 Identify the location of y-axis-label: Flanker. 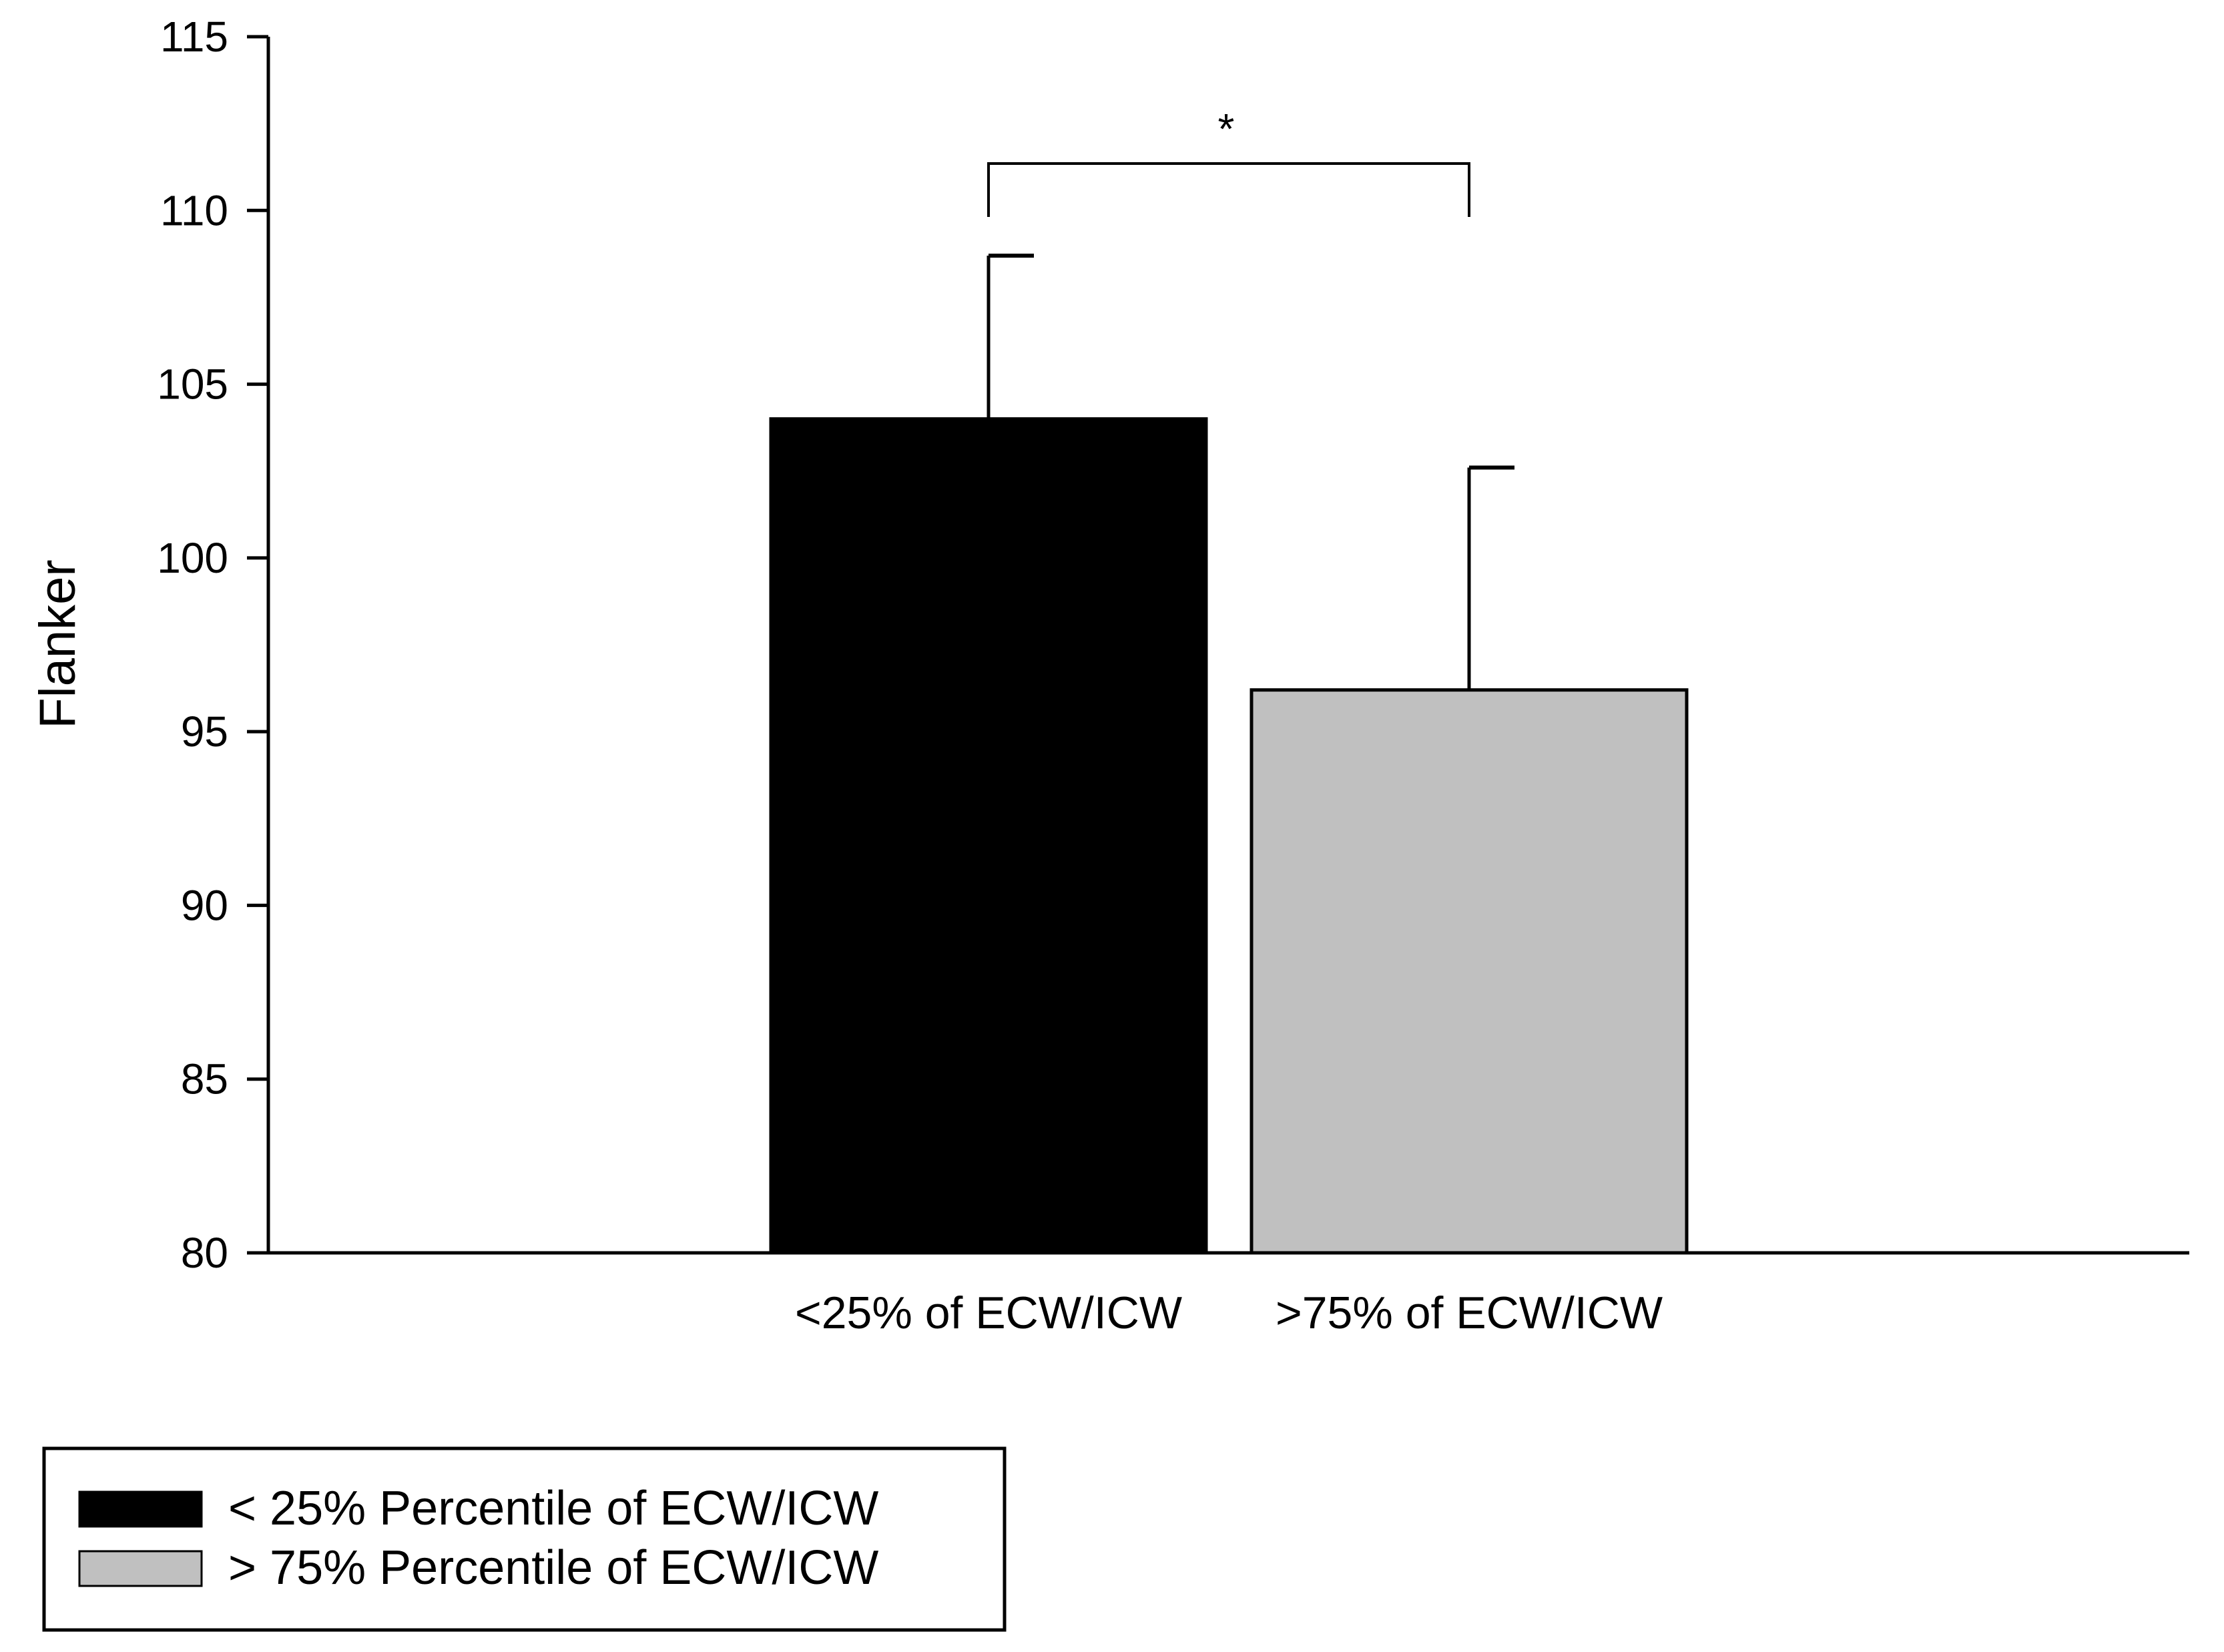
(58, 643).